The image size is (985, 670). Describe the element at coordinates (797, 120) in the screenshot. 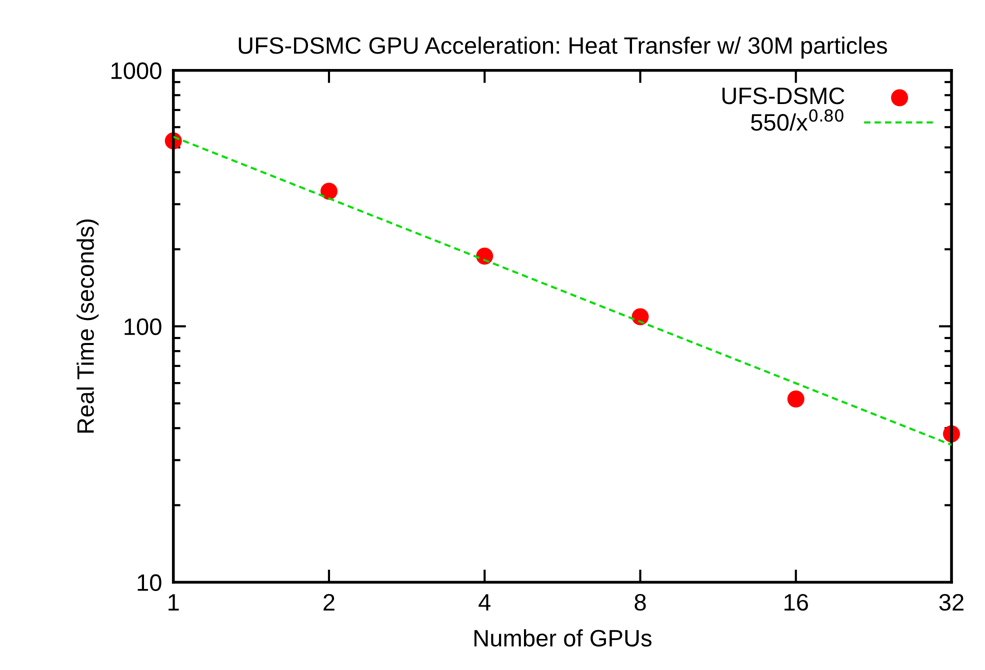

I see `legend-label: 550/x$^{0.80}$` at that location.